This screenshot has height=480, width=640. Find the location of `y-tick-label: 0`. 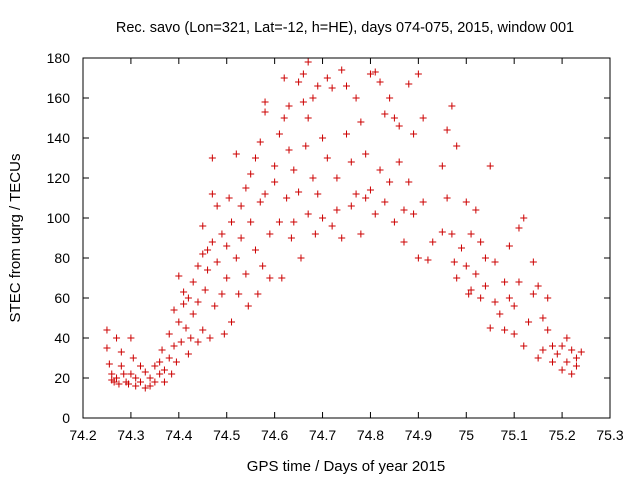

y-tick-label: 0 is located at coordinates (66, 418).